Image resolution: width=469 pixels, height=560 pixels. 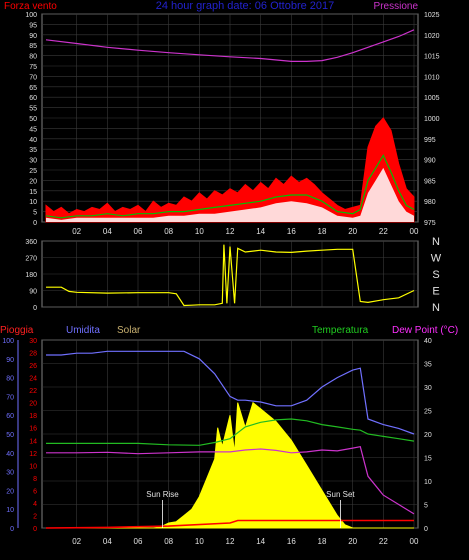 I want to click on direction-tick-label: 0, so click(x=35, y=308).